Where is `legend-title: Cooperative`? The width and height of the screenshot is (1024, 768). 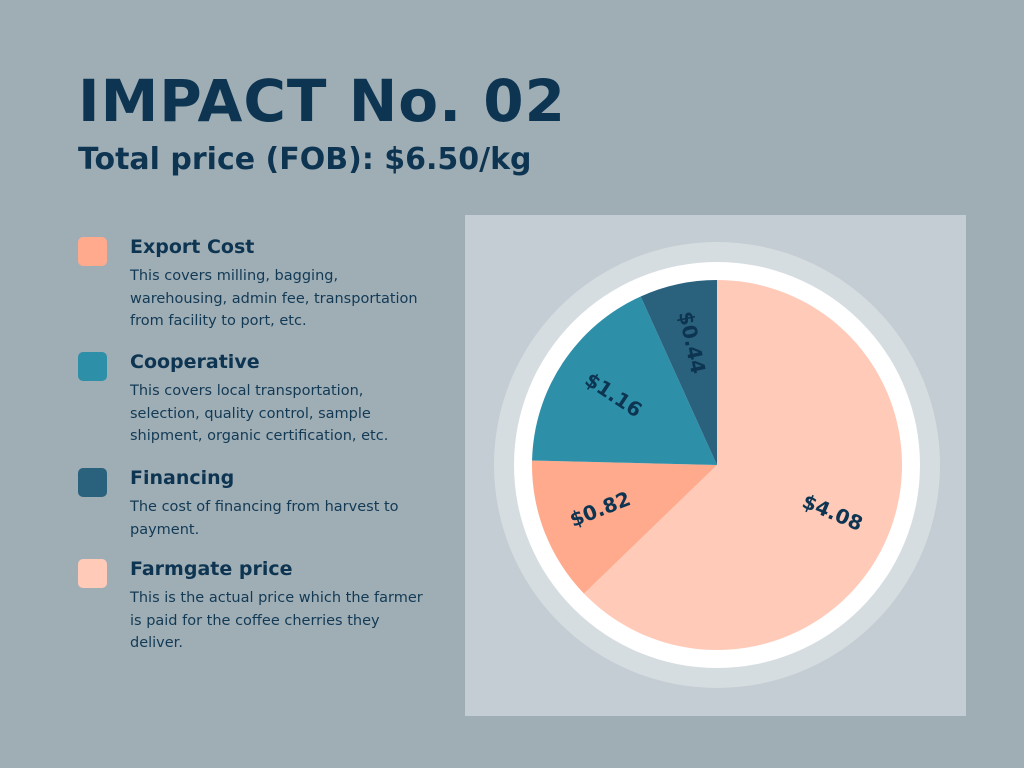 legend-title: Cooperative is located at coordinates (195, 362).